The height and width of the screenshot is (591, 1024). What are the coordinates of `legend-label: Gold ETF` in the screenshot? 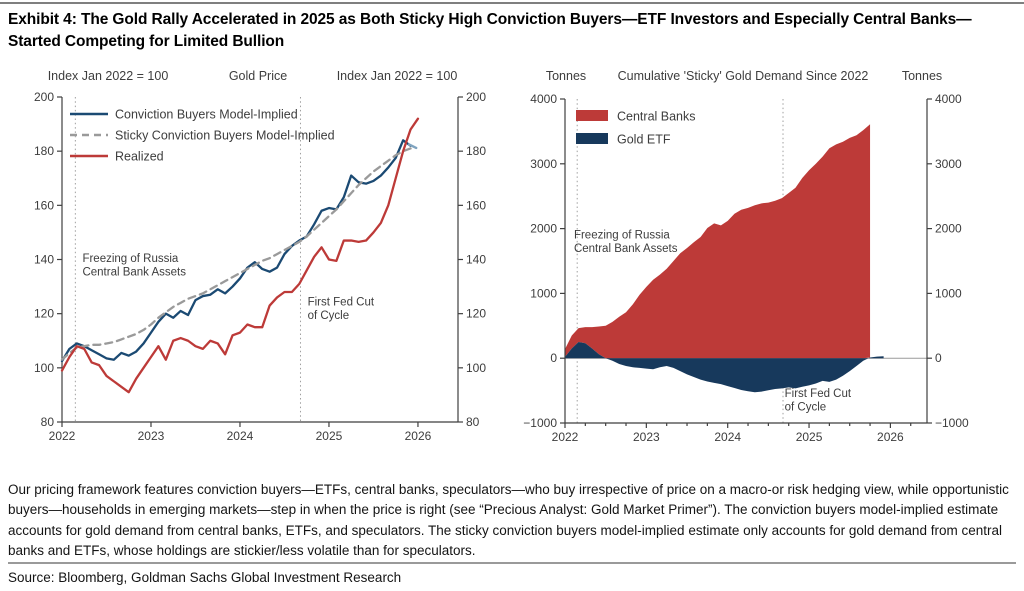 It's located at (644, 140).